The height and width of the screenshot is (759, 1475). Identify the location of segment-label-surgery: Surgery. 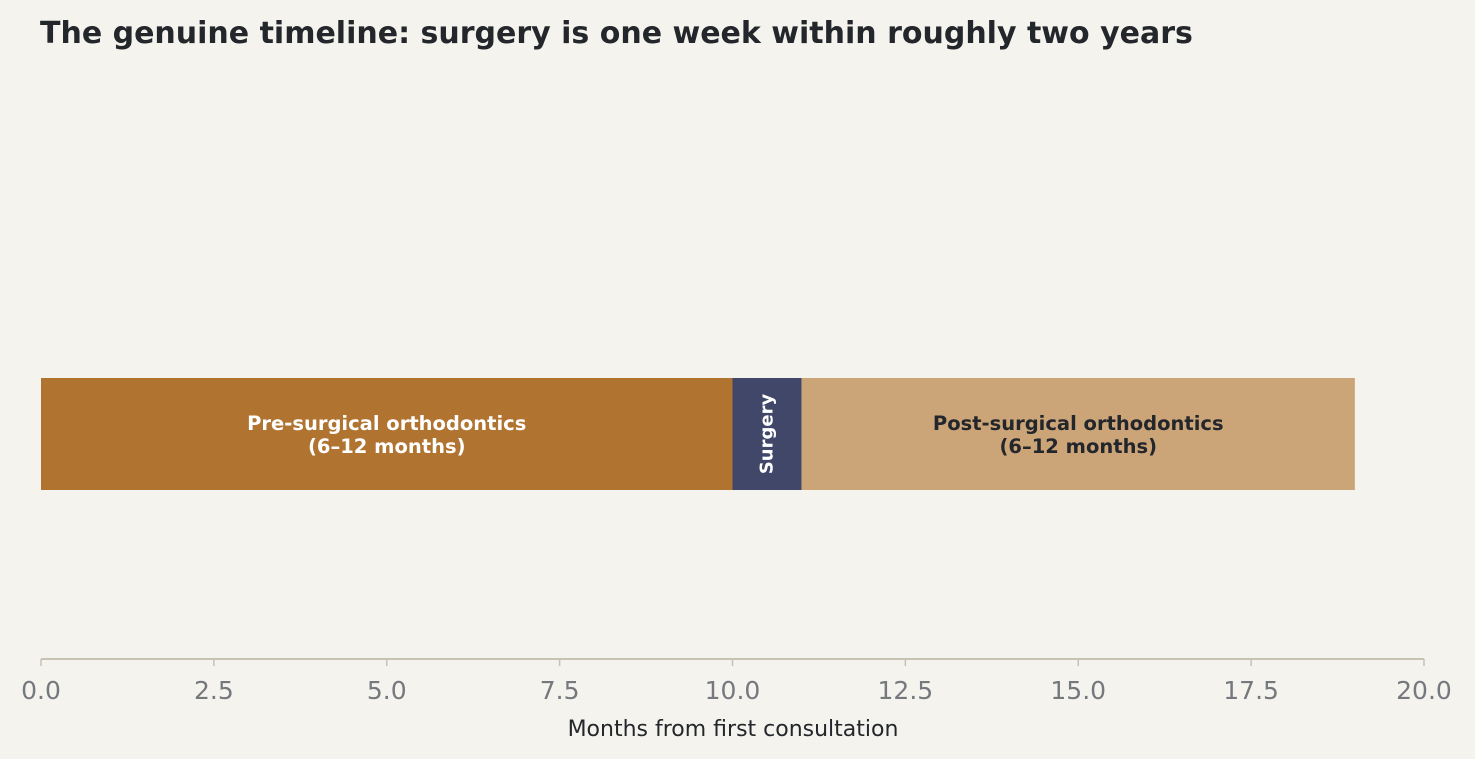
(767, 434).